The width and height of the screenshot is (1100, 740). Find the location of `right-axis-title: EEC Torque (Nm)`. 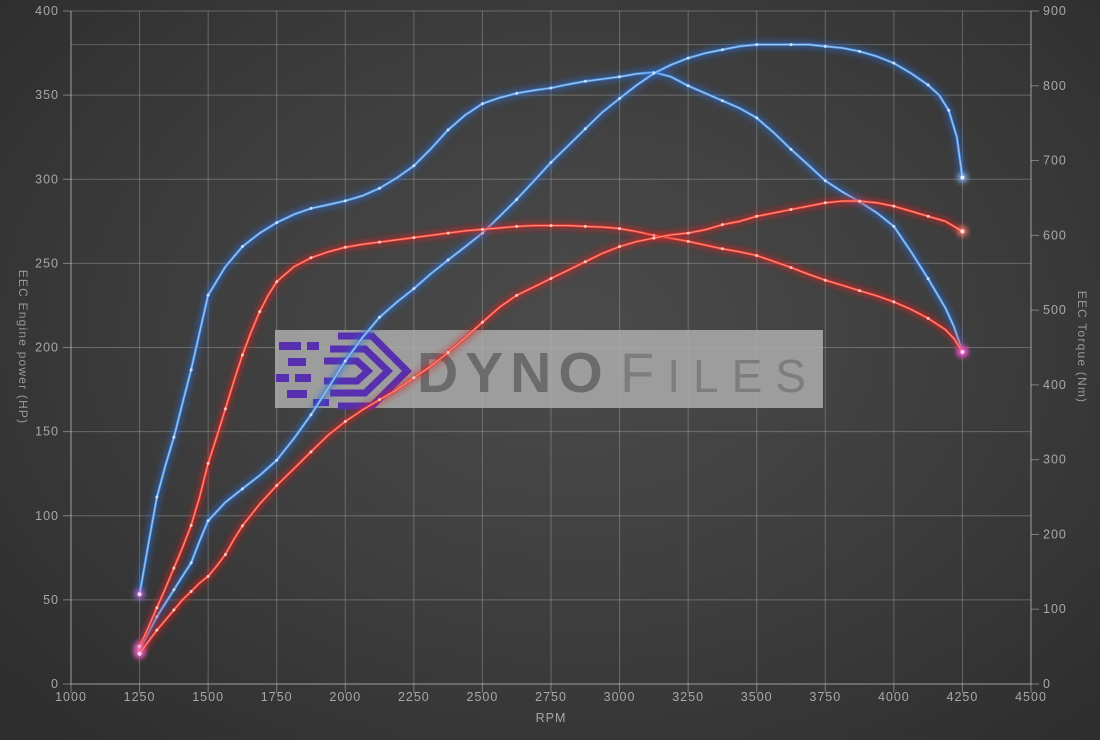

right-axis-title: EEC Torque (Nm) is located at coordinates (1082, 347).